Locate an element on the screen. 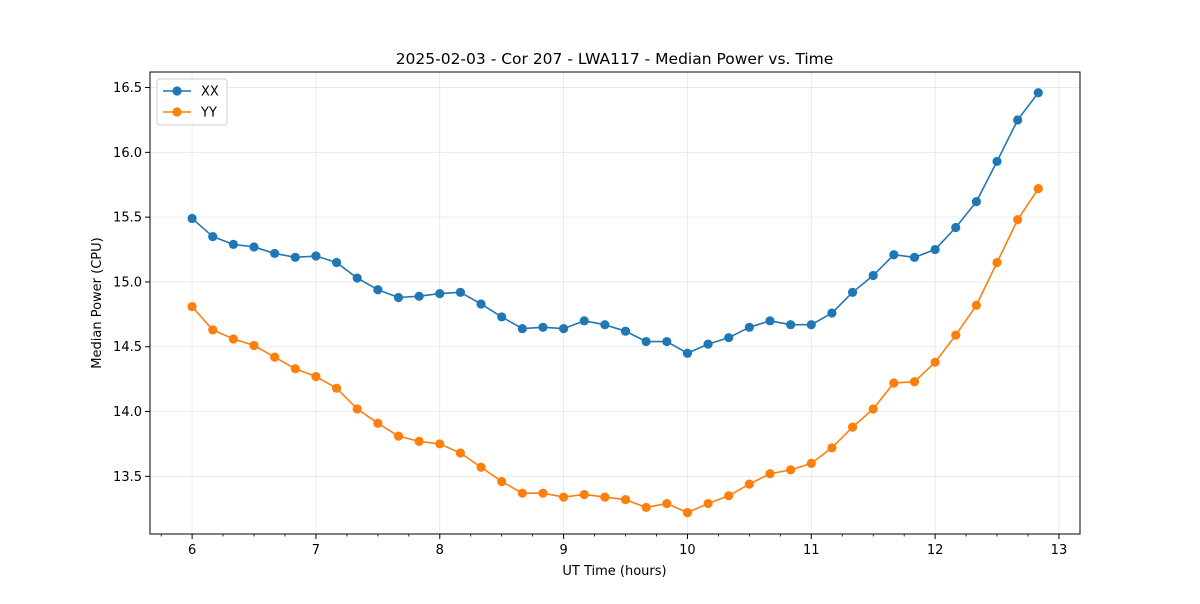  x-tick-label: 13 is located at coordinates (1059, 550).